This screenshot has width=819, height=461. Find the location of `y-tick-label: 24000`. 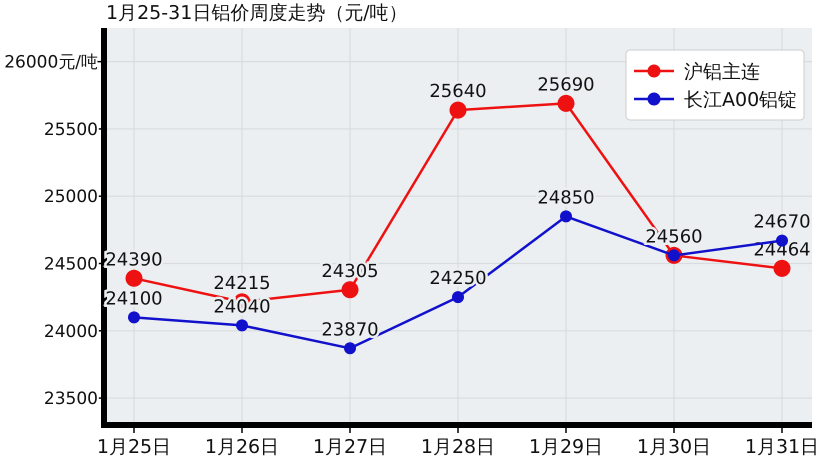

y-tick-label: 24000 is located at coordinates (71, 332).